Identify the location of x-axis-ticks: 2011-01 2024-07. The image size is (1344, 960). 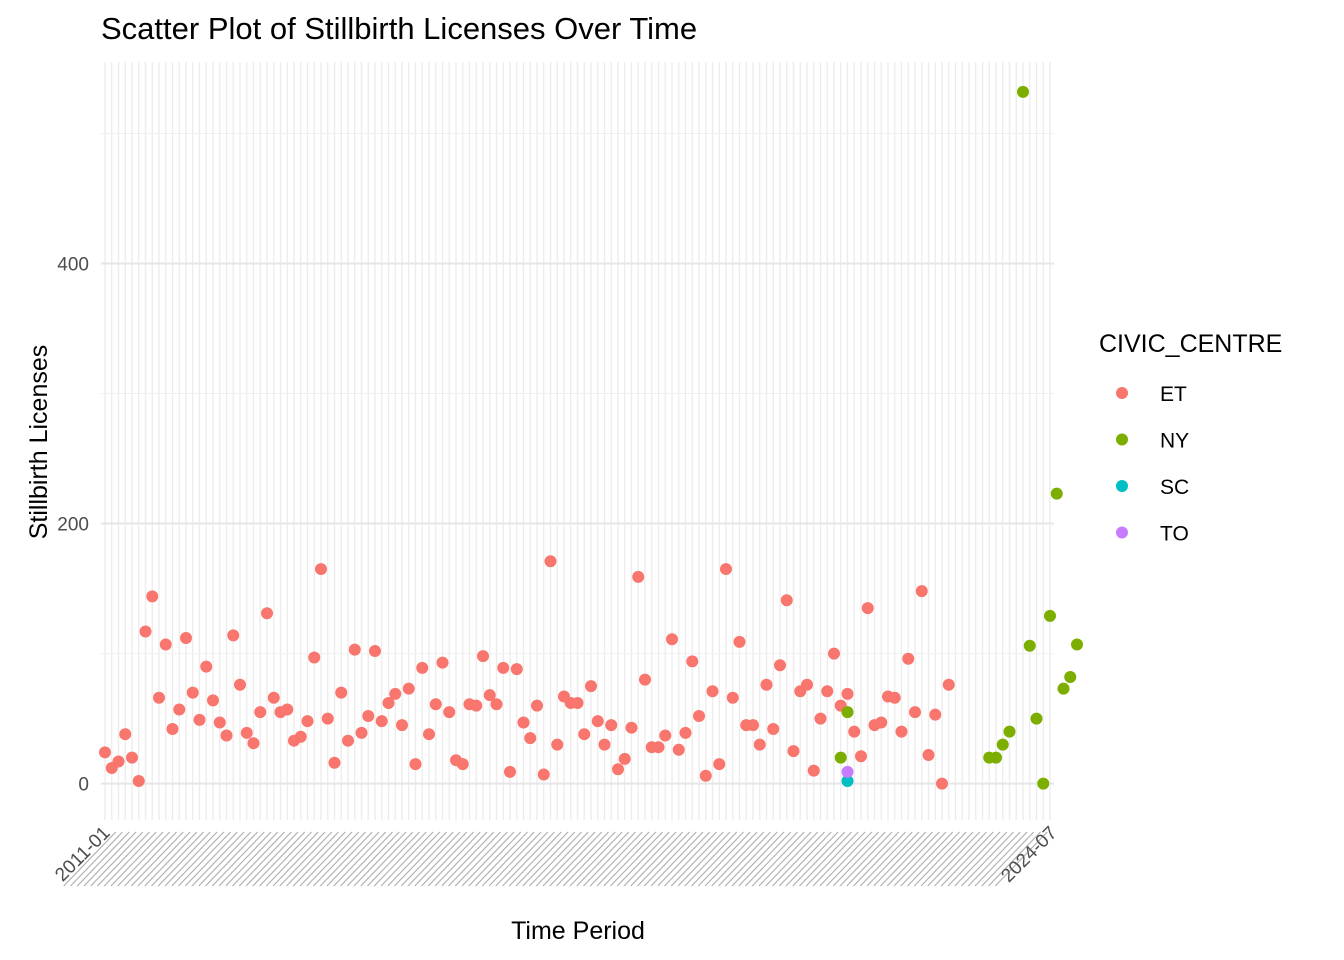
(556, 855).